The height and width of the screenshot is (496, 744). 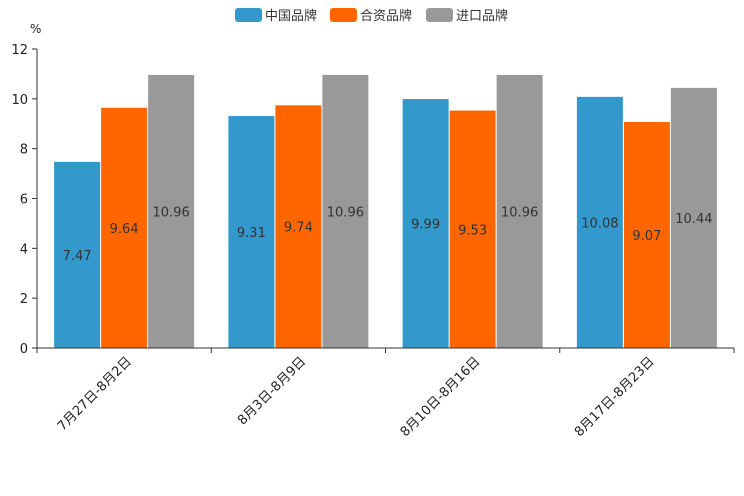 I want to click on y-tick-label: 4, so click(x=24, y=249).